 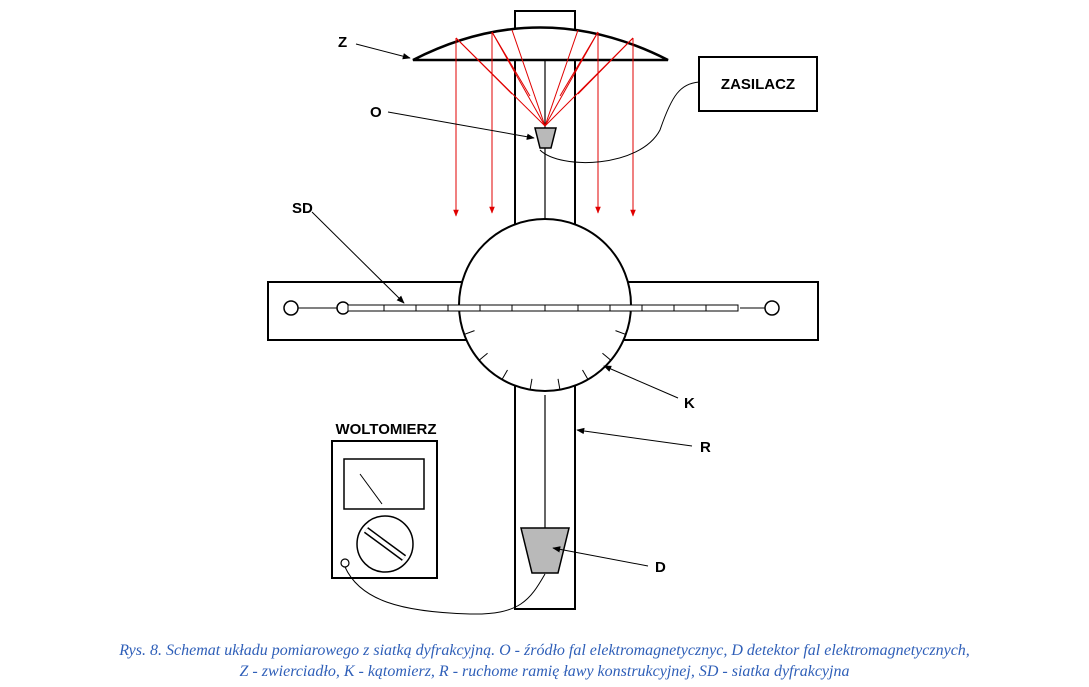 I want to click on label-z: Z, so click(x=342, y=42).